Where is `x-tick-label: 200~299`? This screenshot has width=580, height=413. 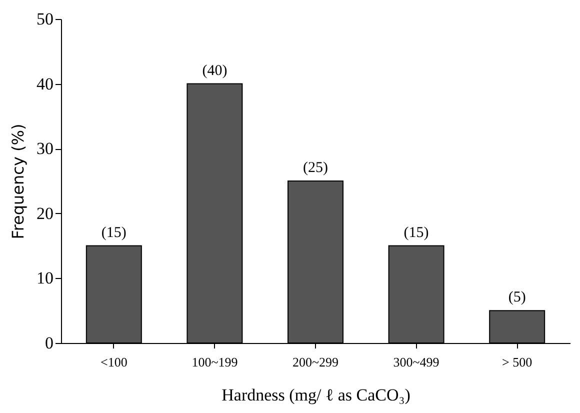
x-tick-label: 200~299 is located at coordinates (315, 362).